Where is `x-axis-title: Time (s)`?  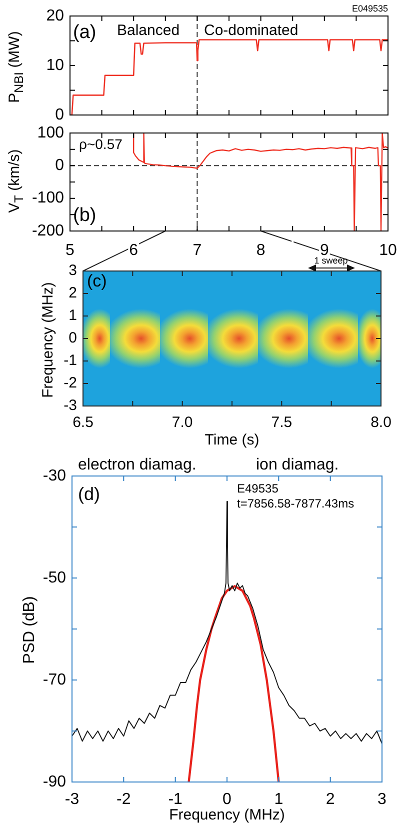
x-axis-title: Time (s) is located at coordinates (232, 440).